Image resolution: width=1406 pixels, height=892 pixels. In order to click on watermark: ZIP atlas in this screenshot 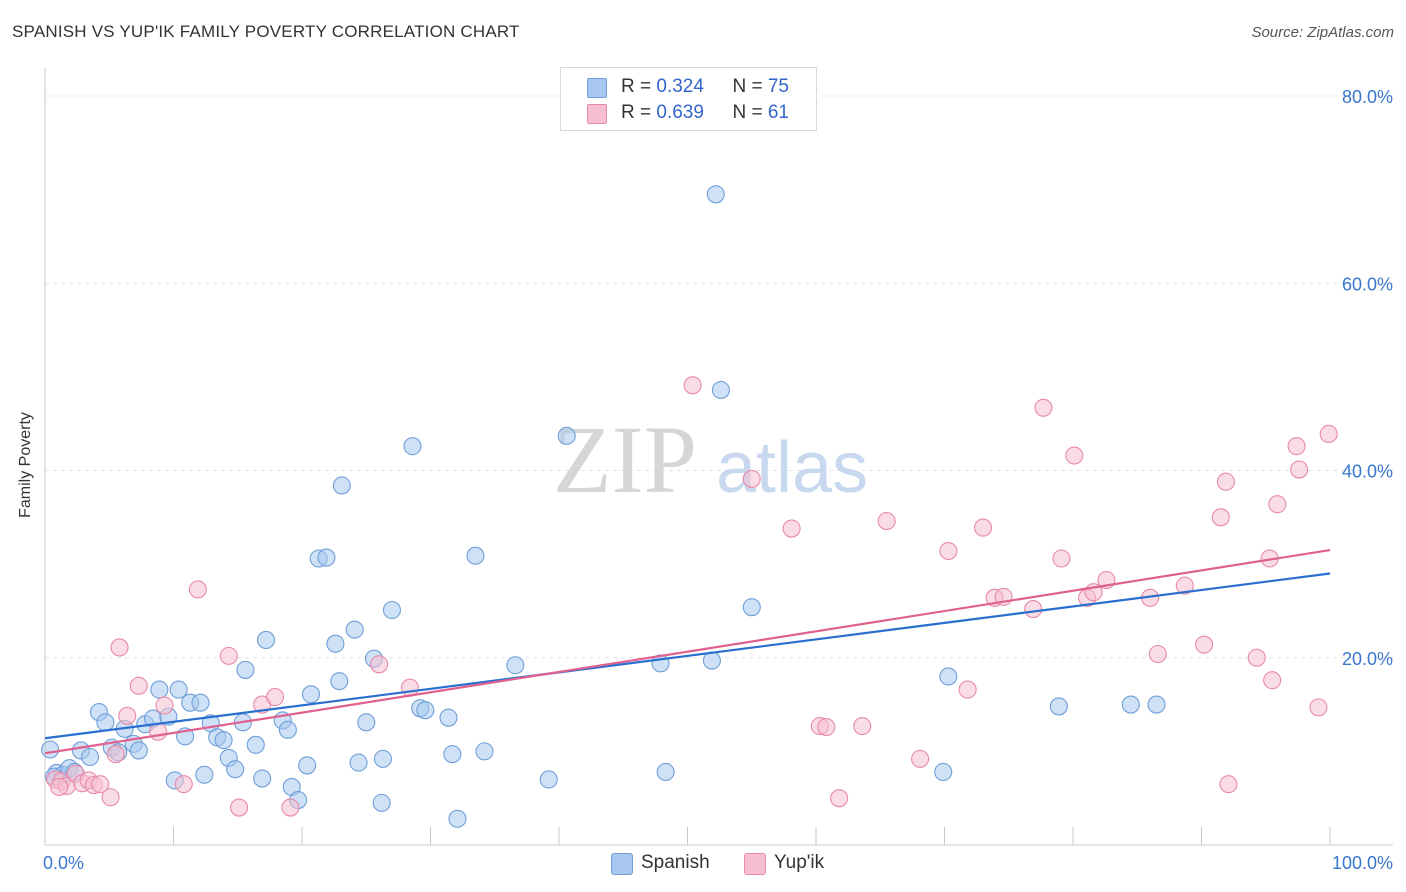, I will do `click(710, 459)`.